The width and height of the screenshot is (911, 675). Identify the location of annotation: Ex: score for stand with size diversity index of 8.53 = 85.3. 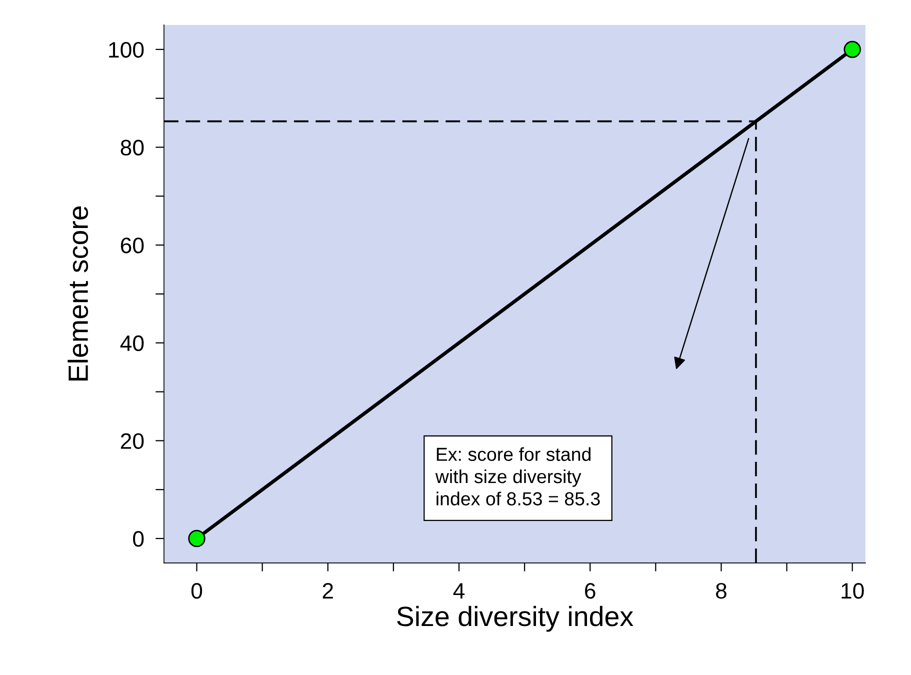
(517, 476).